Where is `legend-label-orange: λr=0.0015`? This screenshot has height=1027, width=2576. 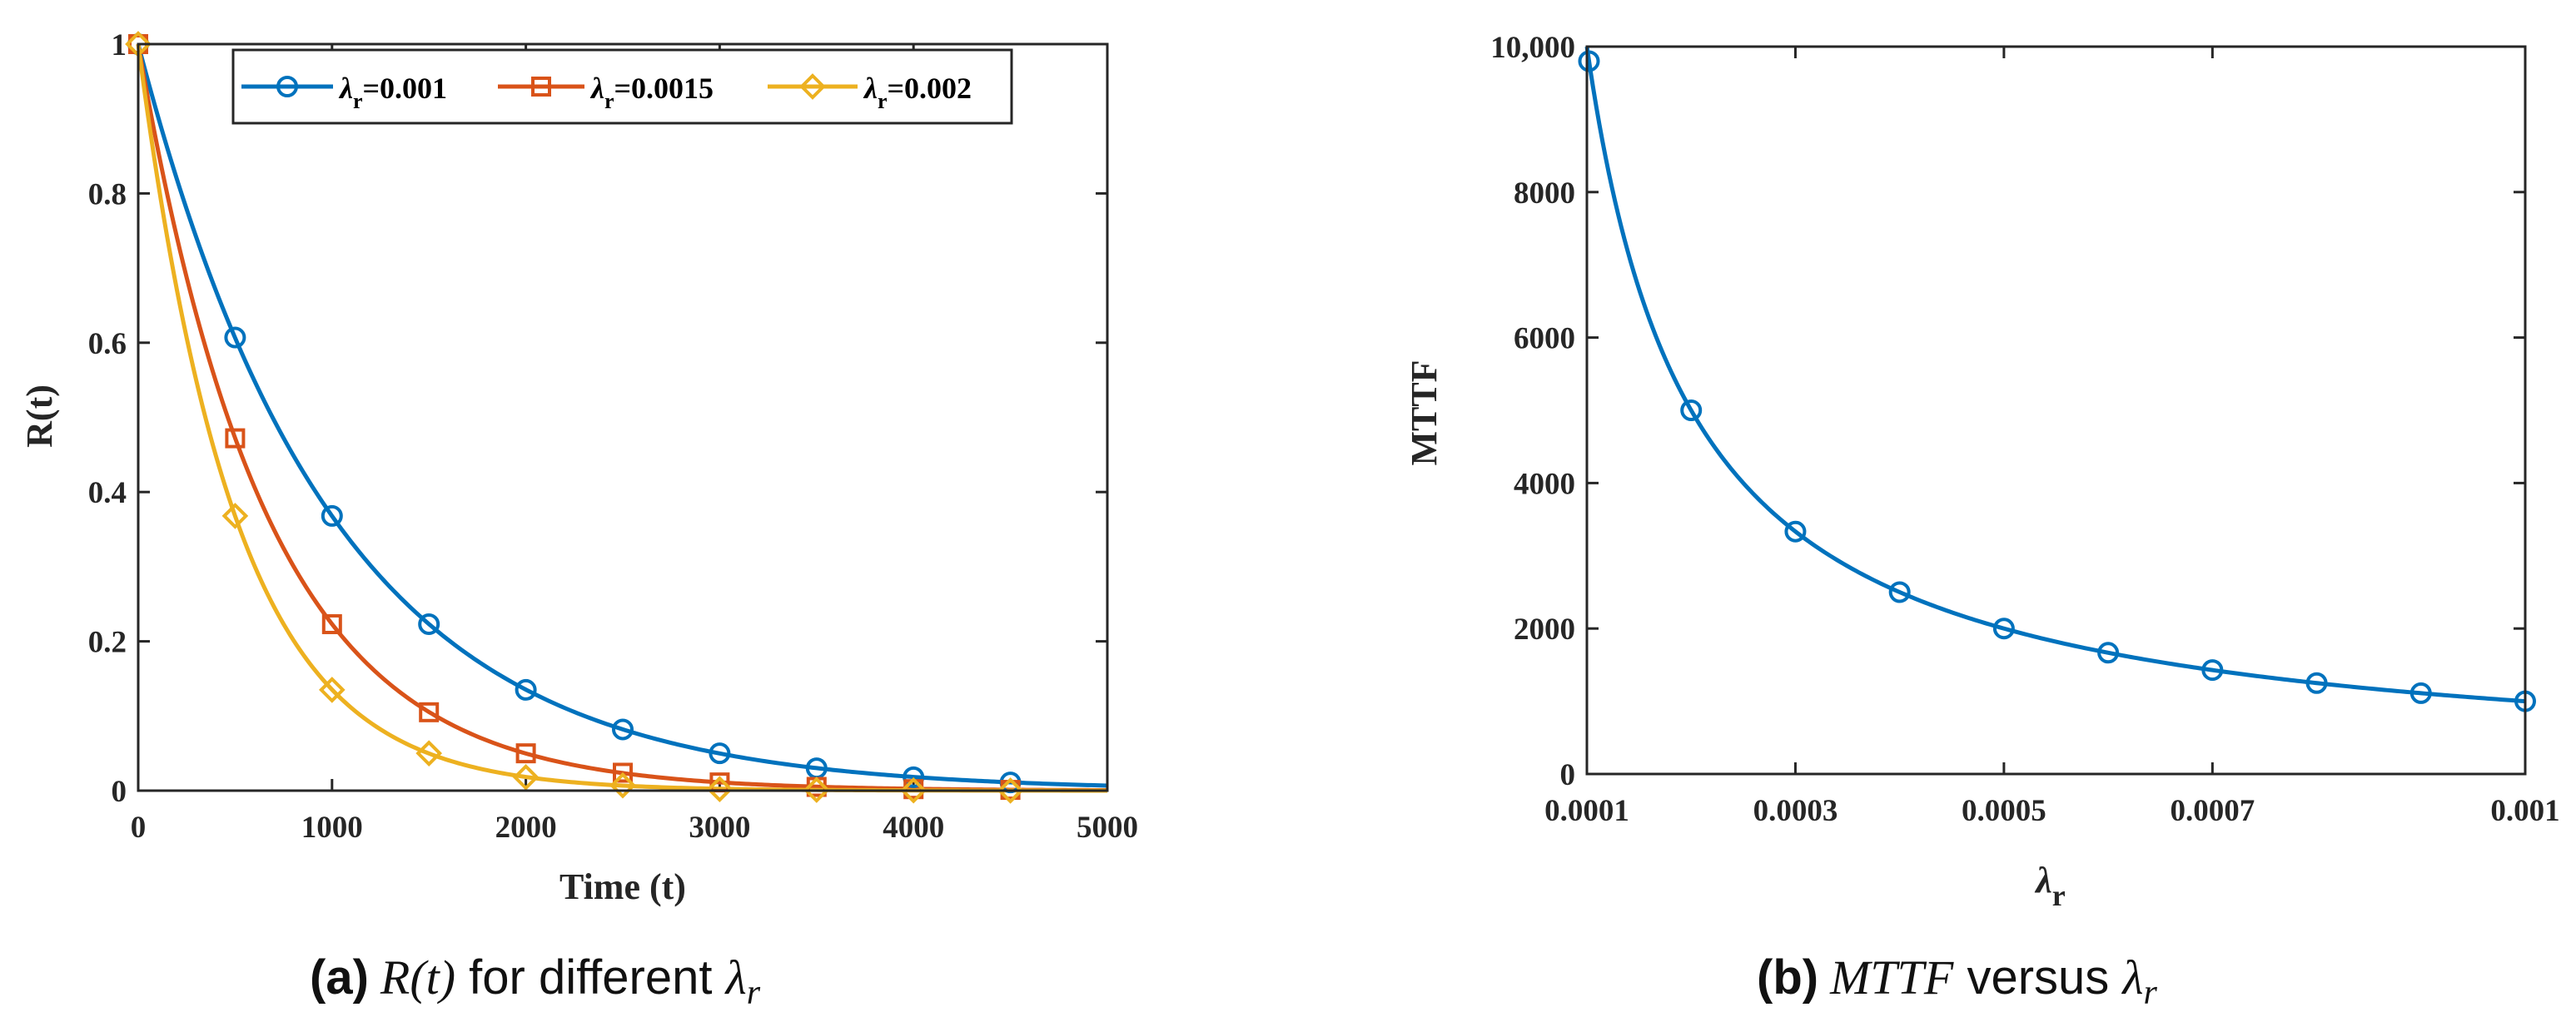
legend-label-orange: λr=0.0015 is located at coordinates (651, 92).